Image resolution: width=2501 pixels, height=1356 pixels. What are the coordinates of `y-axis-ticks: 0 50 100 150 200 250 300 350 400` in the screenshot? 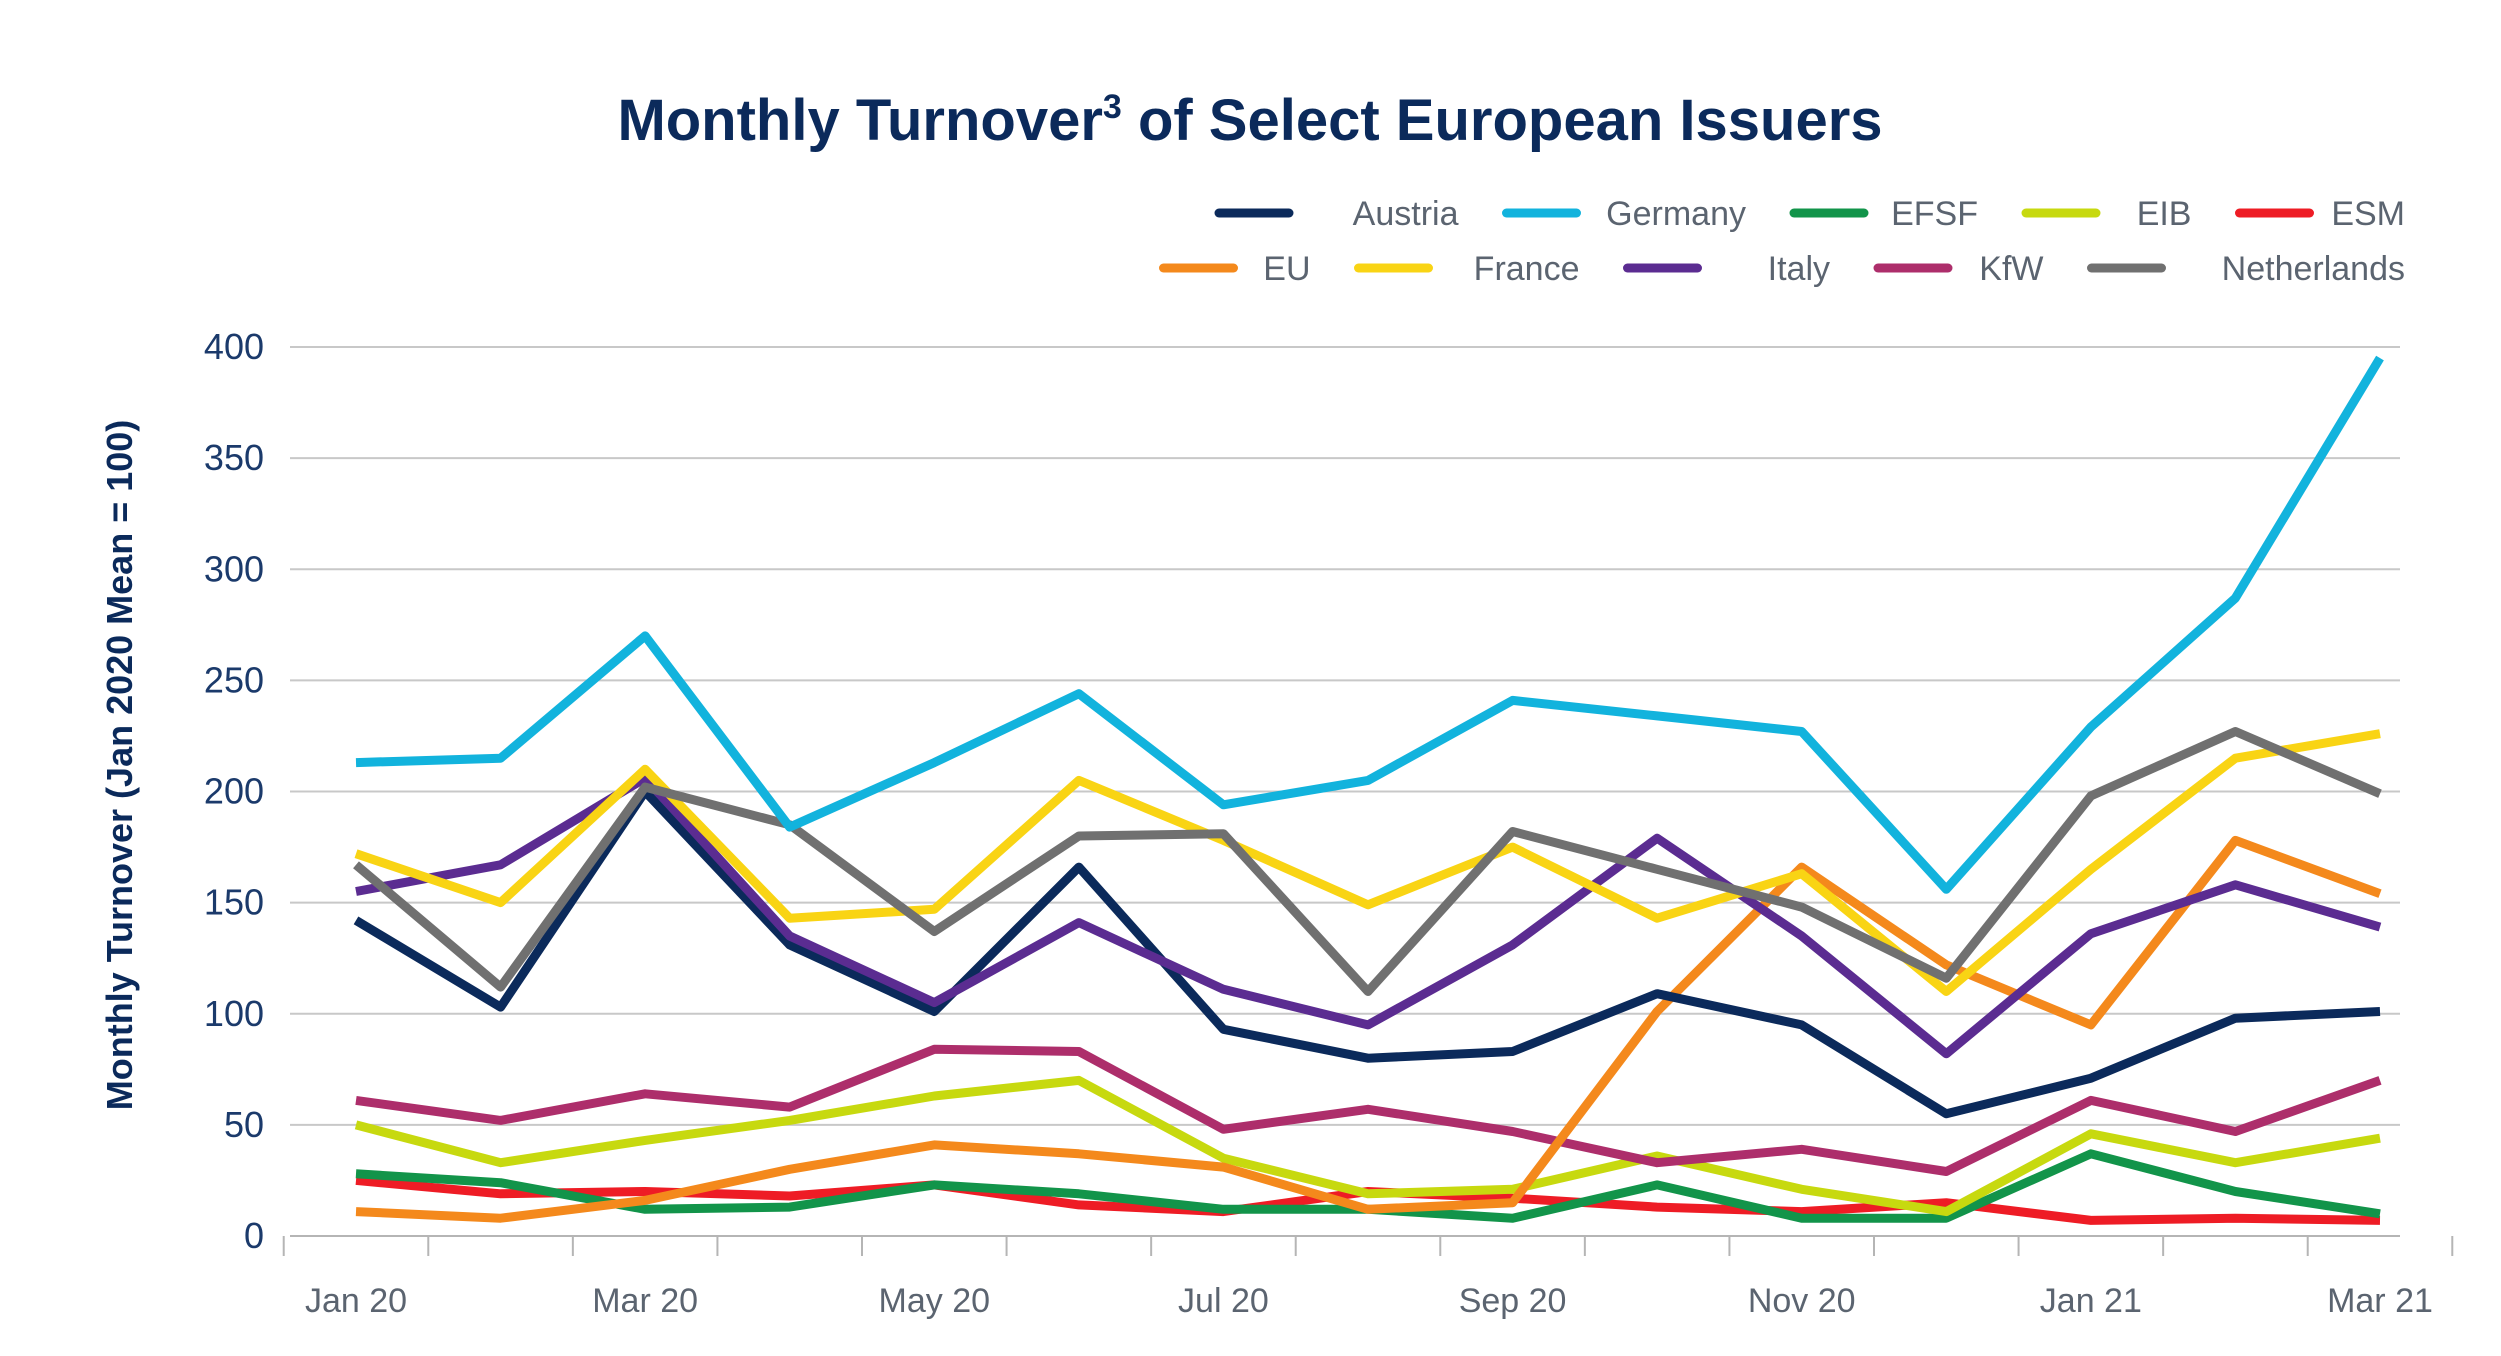 It's located at (234, 791).